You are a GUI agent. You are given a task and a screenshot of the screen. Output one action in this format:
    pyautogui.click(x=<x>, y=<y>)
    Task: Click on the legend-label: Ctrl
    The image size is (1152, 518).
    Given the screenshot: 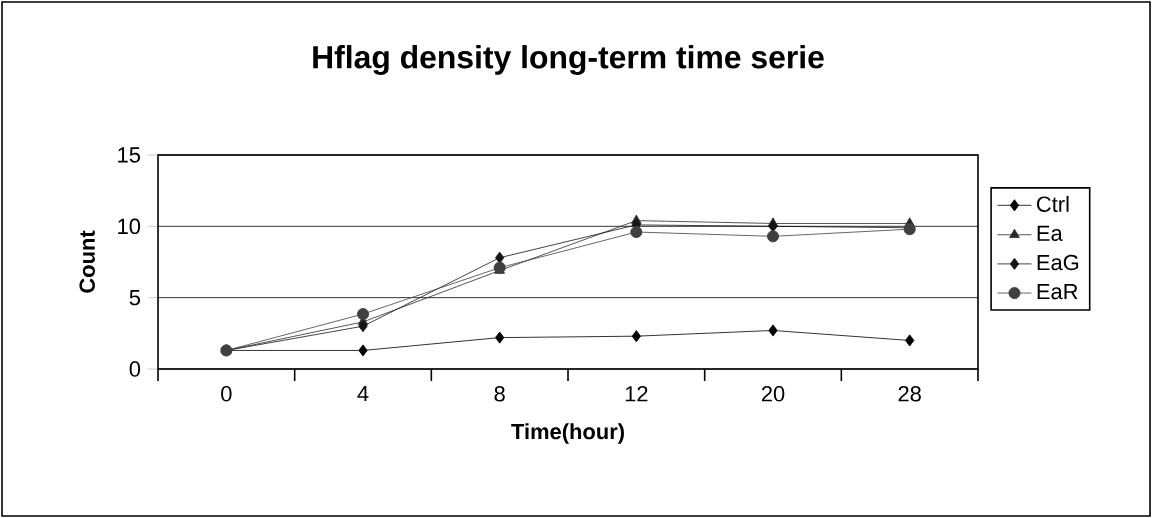 What is the action you would take?
    pyautogui.click(x=1053, y=203)
    